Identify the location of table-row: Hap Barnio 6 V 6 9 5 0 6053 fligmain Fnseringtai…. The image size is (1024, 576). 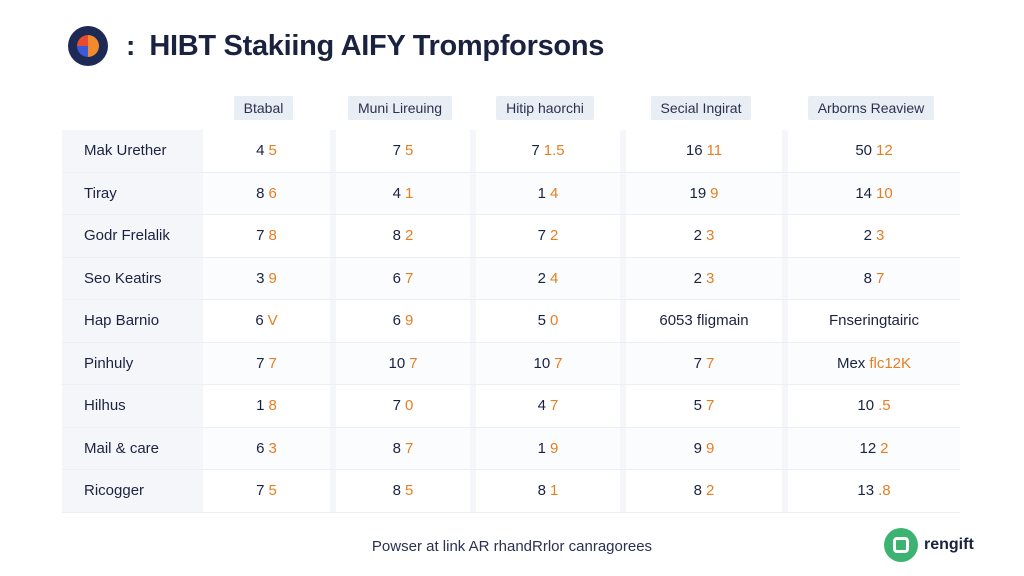
(511, 321).